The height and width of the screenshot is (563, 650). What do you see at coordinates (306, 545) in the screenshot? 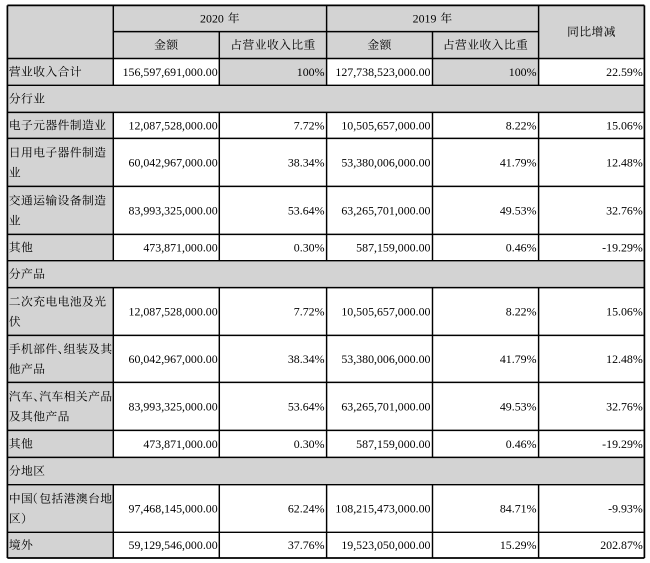
I see `svg-text: 37.76%` at bounding box center [306, 545].